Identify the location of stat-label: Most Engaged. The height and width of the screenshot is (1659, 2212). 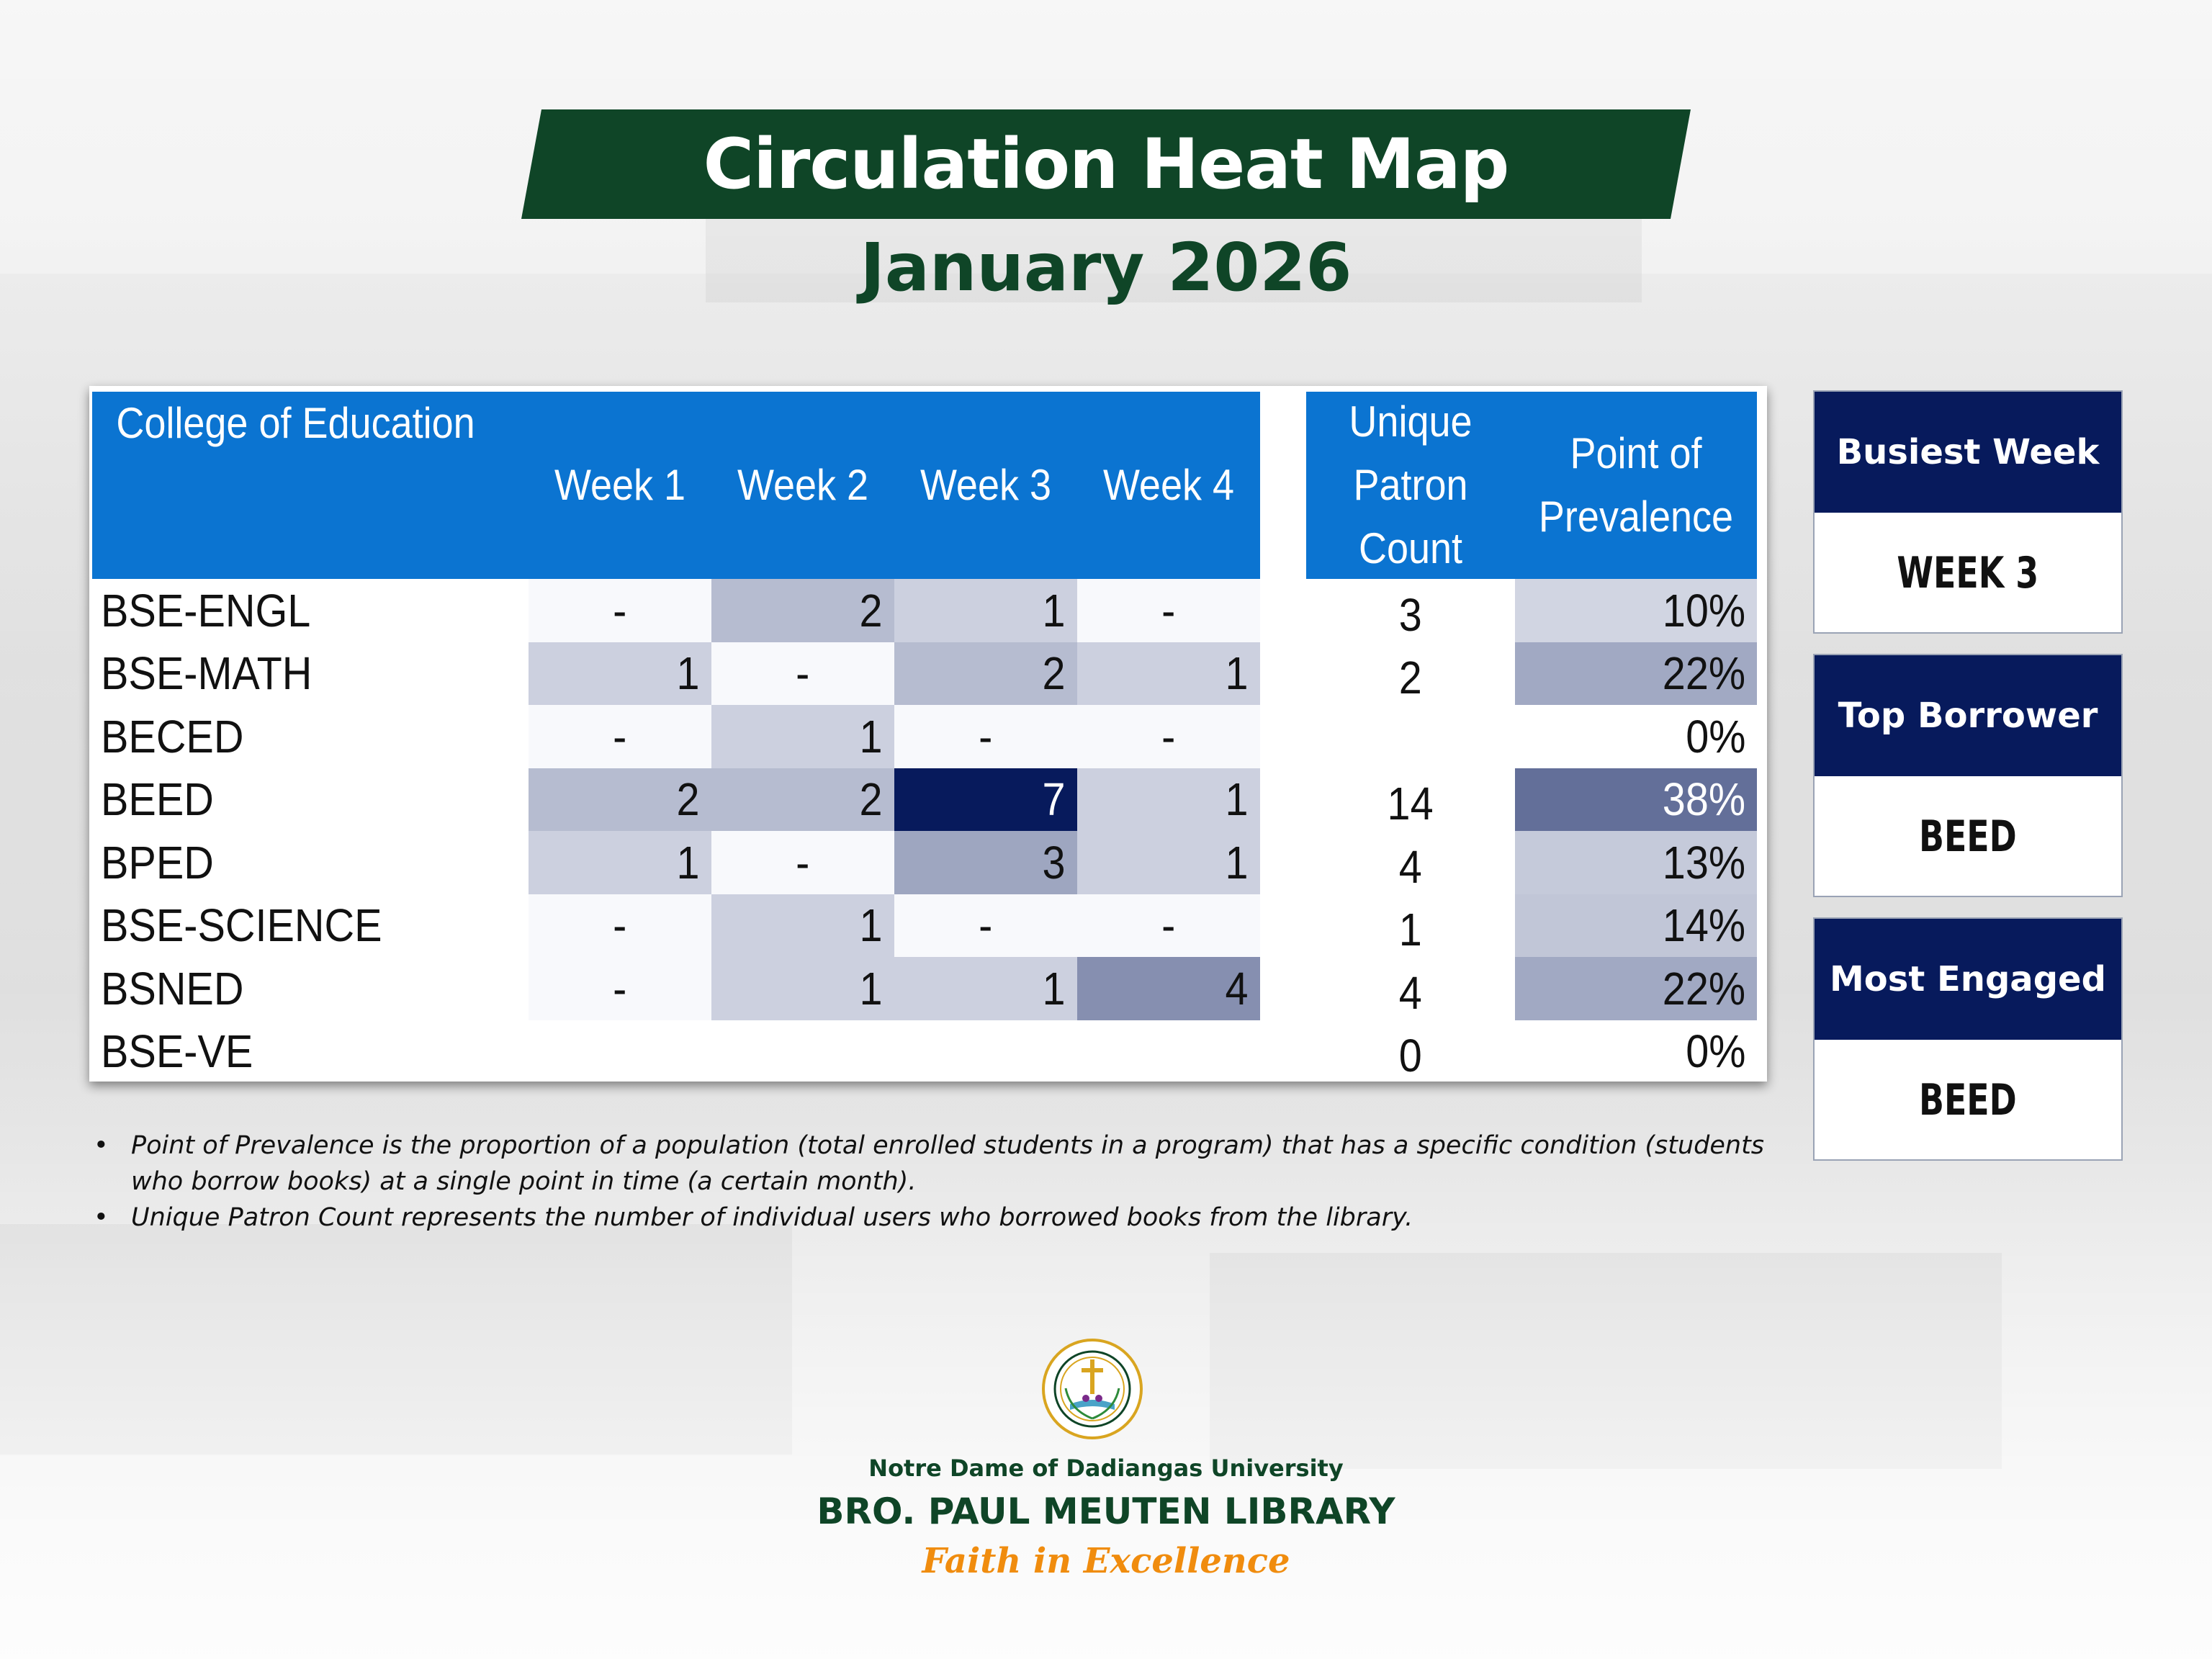
(1968, 980).